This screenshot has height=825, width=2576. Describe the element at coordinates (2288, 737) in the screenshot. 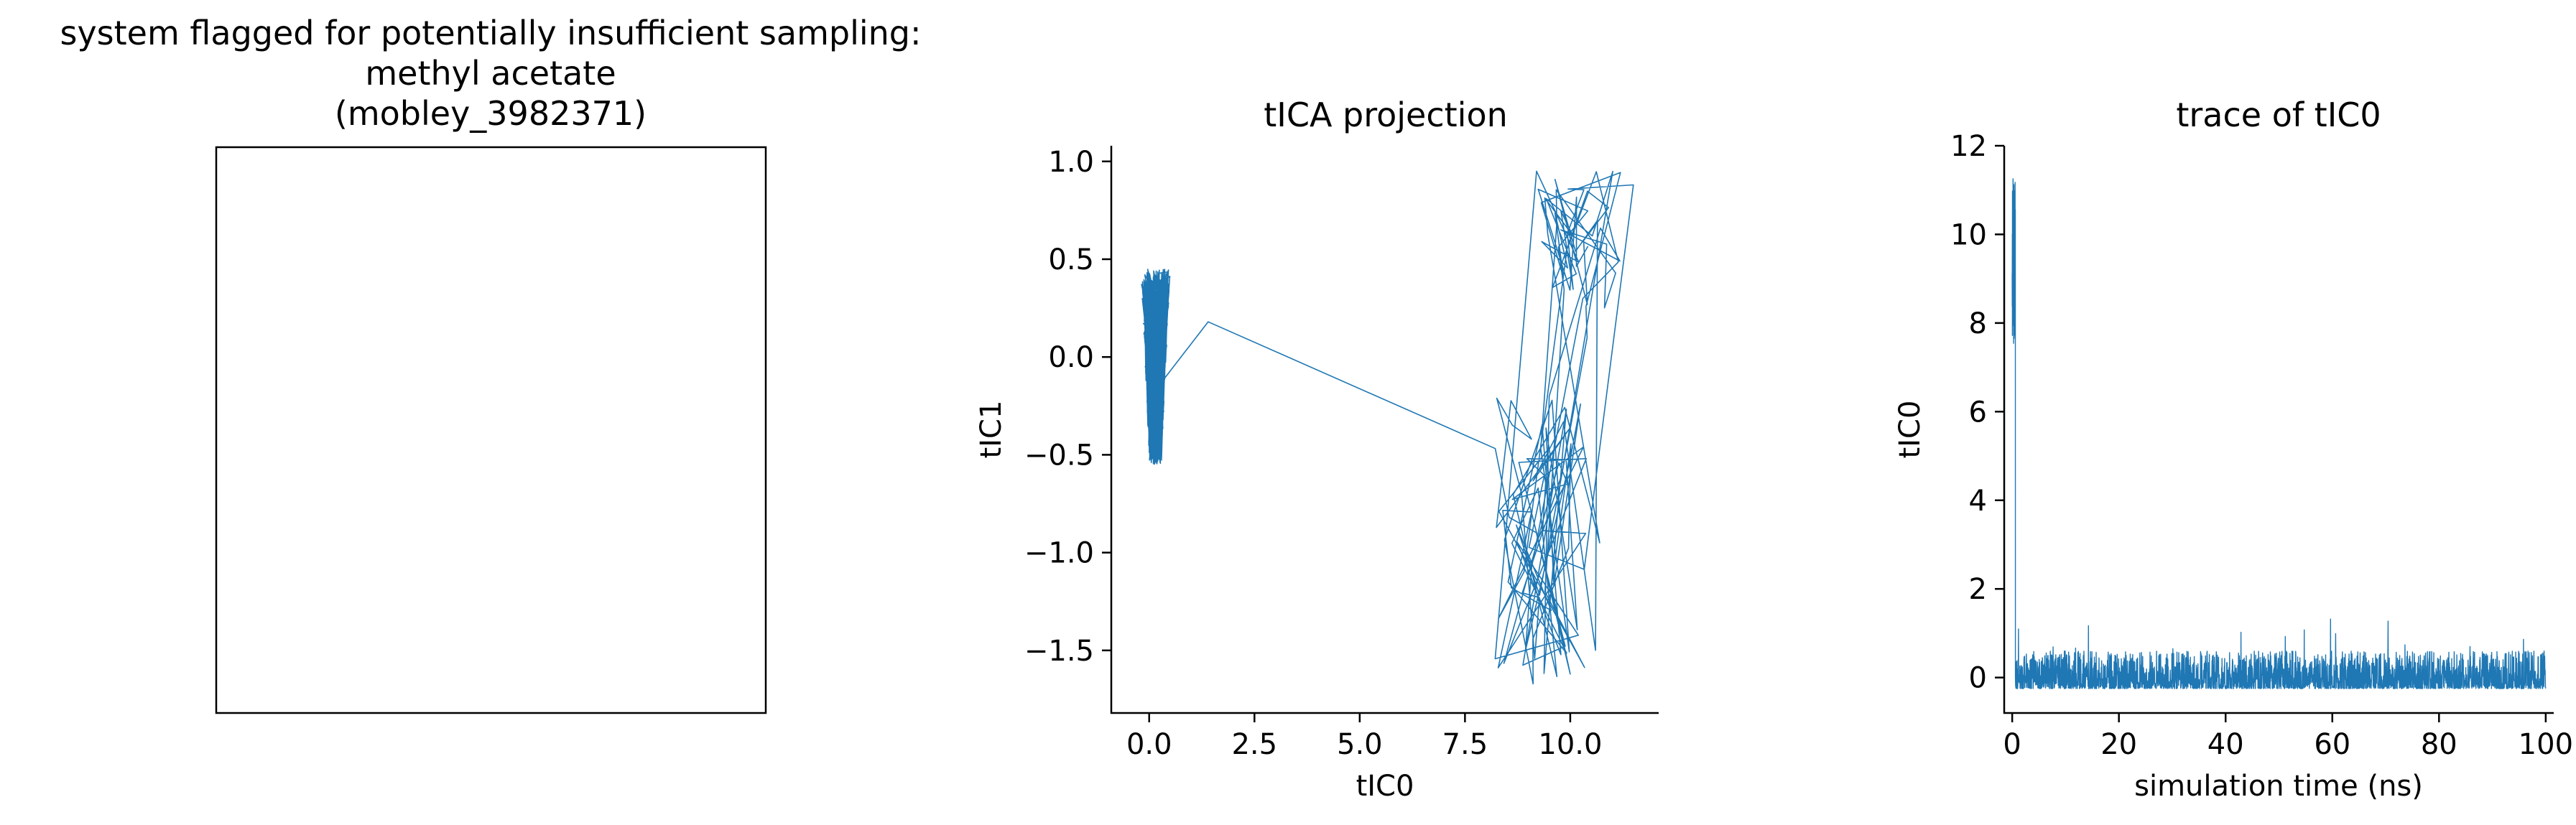

I see `trace-x-ticks: 0 20 40 60 80 100` at that location.